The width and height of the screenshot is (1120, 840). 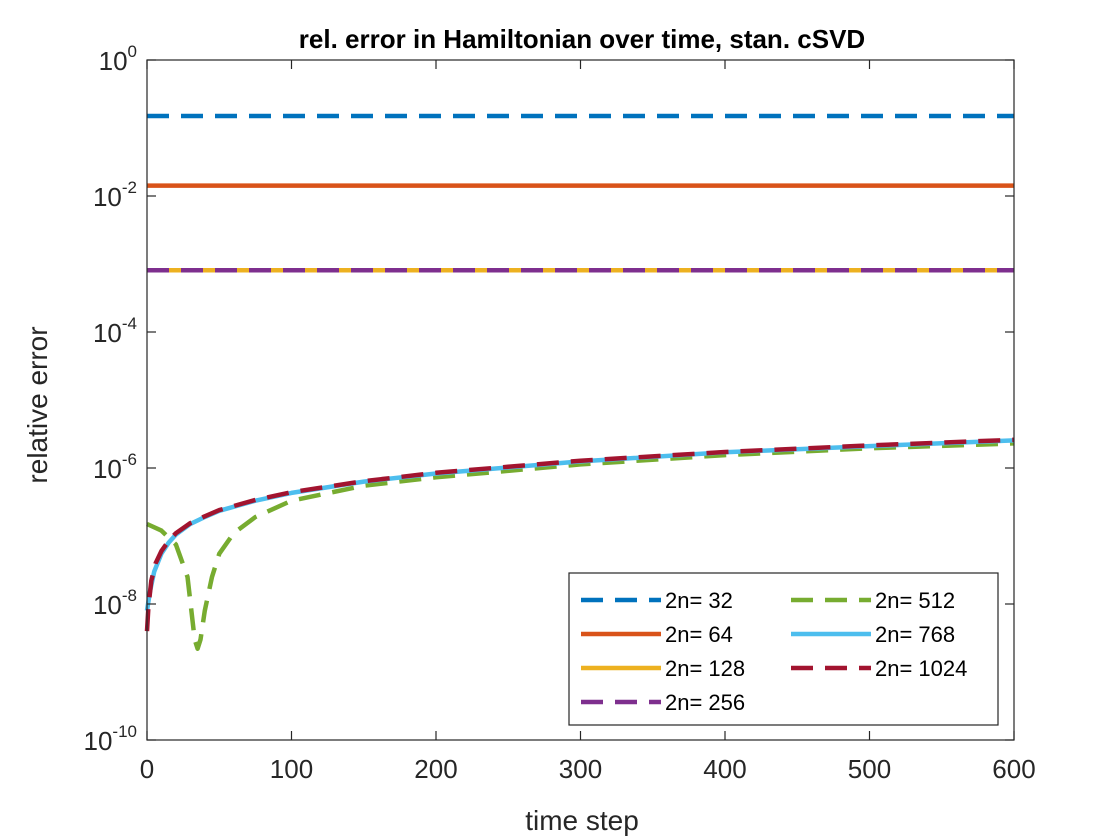 I want to click on y-tick-label: 10⁻¹⁰, so click(x=111, y=739).